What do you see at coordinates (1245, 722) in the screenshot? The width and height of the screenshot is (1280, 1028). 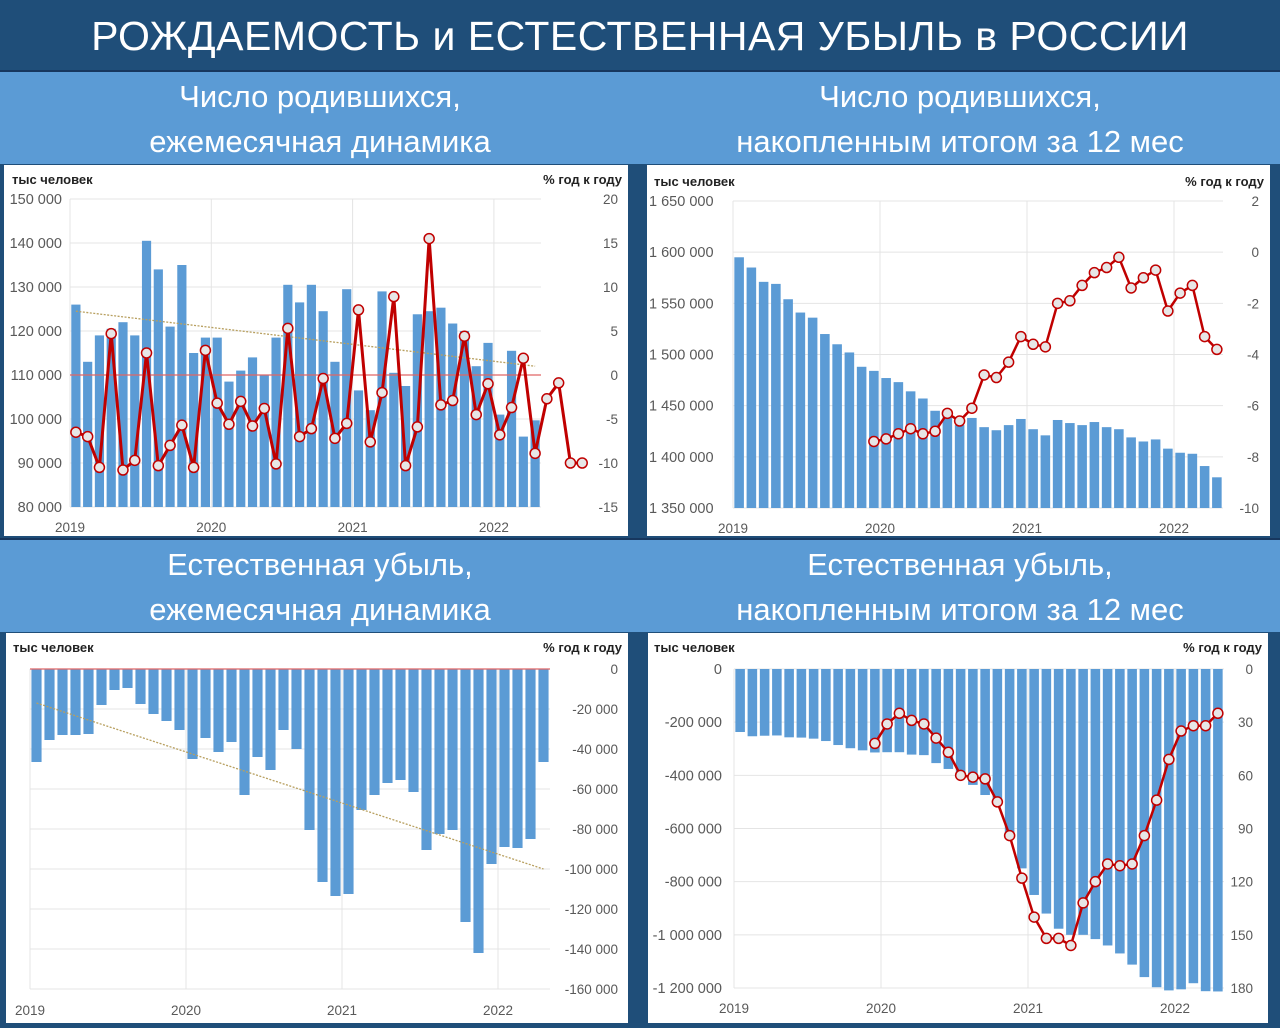 I see `svg-text: 30` at bounding box center [1245, 722].